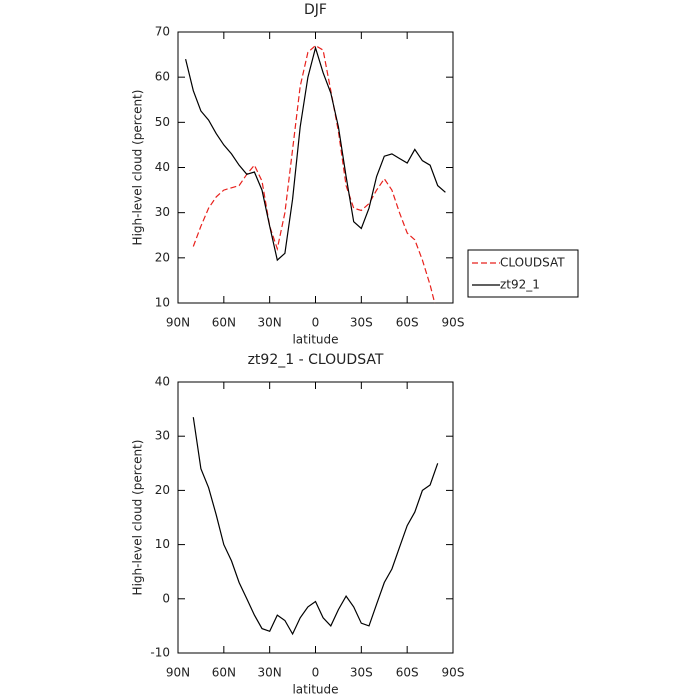 This screenshot has width=700, height=700. I want to click on y-tick-label: 50, so click(162, 122).